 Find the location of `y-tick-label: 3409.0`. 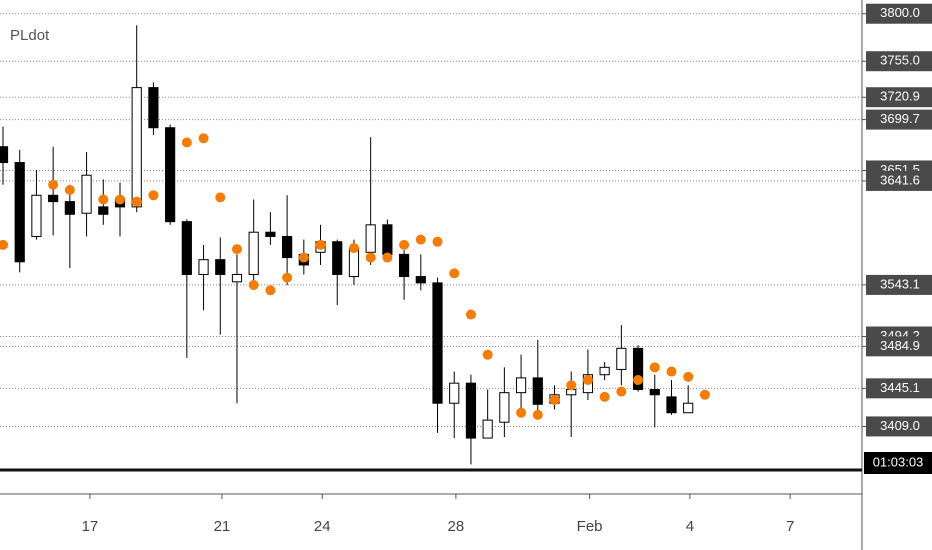

y-tick-label: 3409.0 is located at coordinates (900, 425).